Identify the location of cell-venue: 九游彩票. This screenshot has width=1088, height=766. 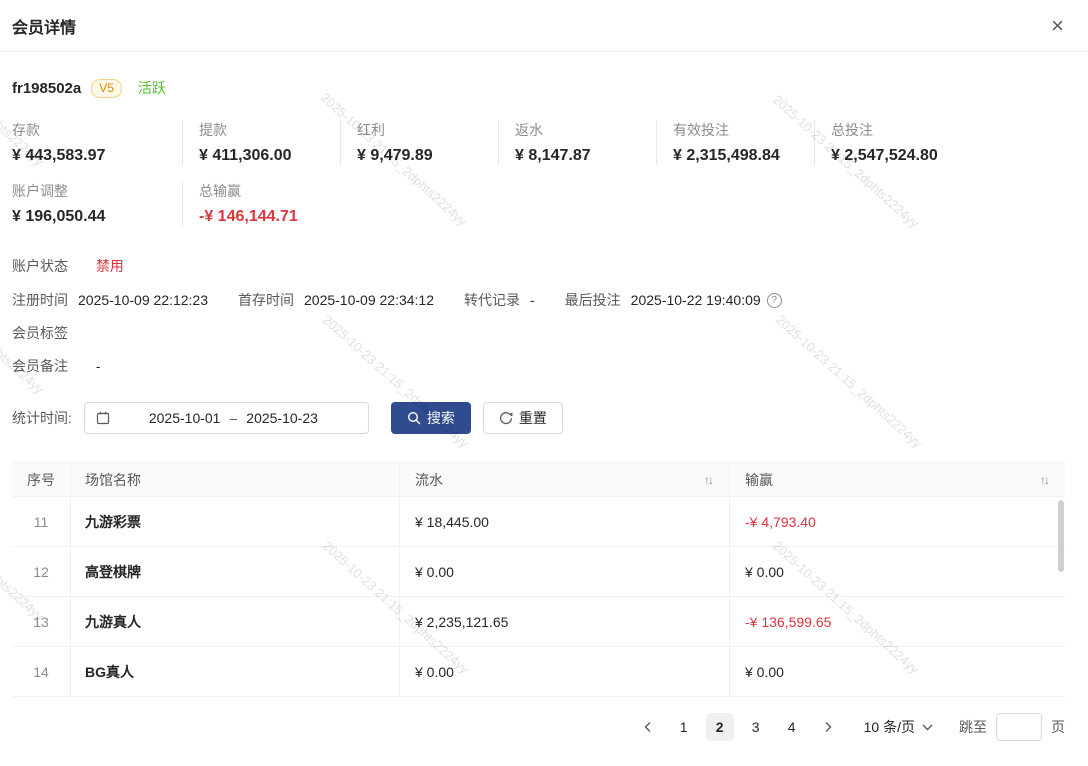
(235, 521).